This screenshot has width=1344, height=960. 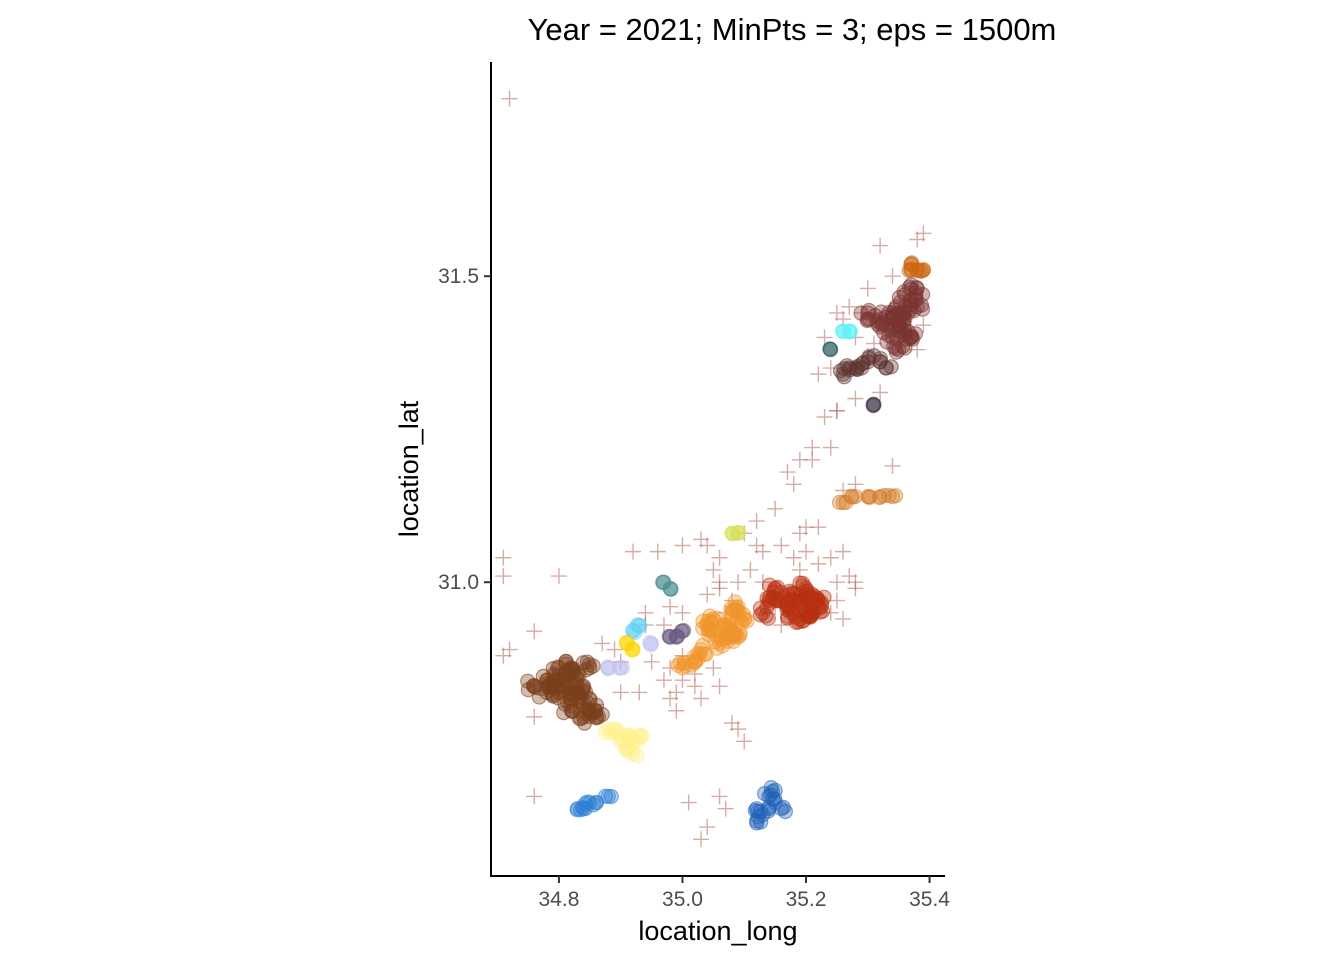 I want to click on x-tick-label: 34.8, so click(x=559, y=899).